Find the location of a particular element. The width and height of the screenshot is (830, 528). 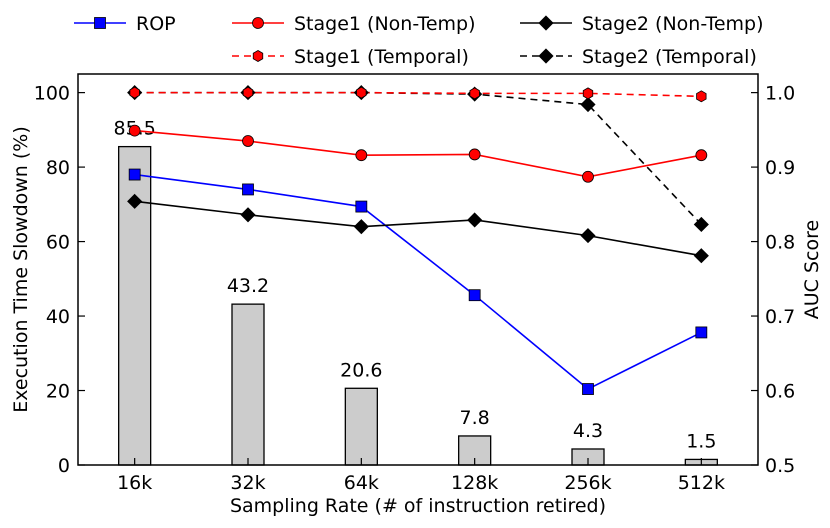

y-right-tick-label: 0.8 is located at coordinates (780, 243).